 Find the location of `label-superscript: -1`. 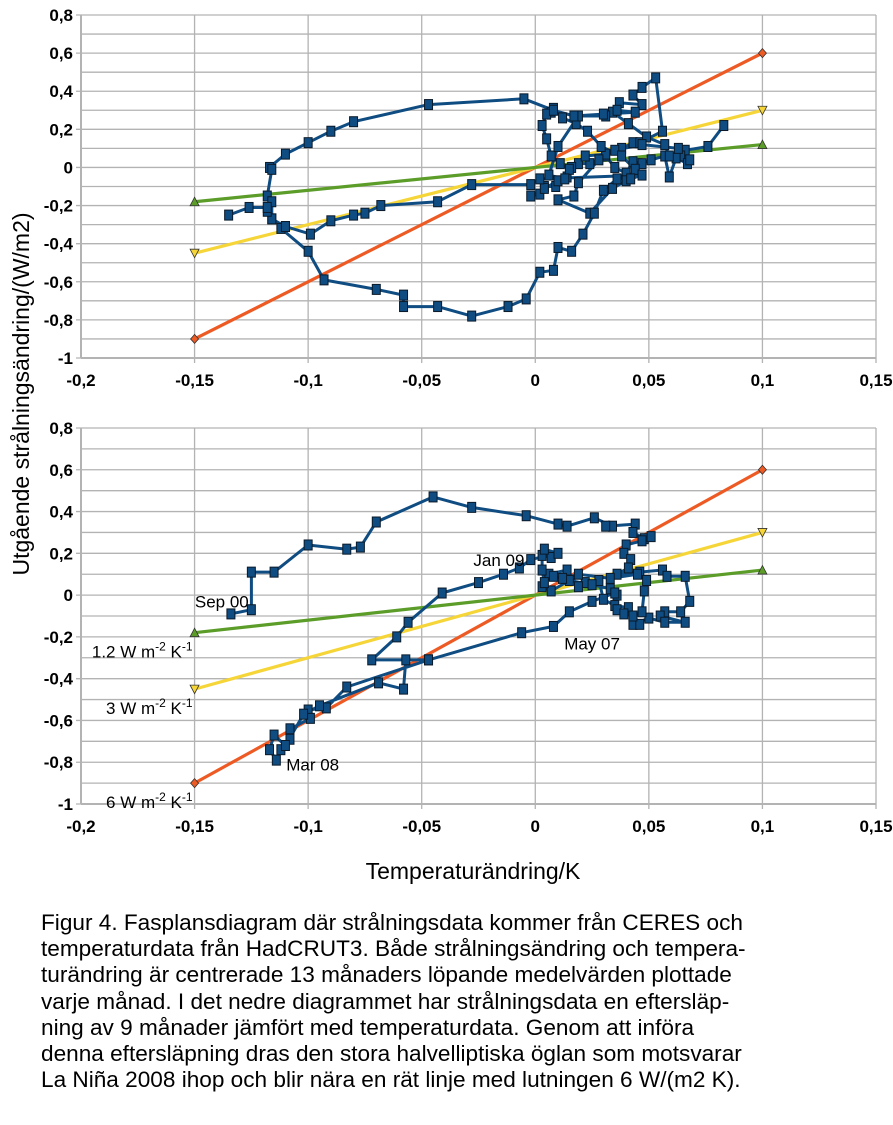

label-superscript: -1 is located at coordinates (187, 647).